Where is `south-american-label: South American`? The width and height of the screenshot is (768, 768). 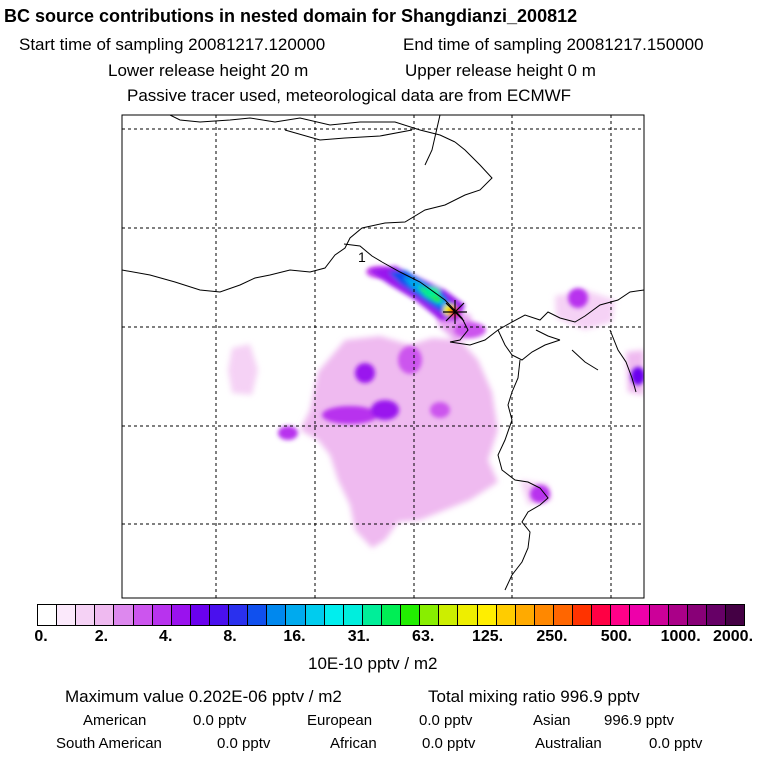 south-american-label: South American is located at coordinates (109, 743).